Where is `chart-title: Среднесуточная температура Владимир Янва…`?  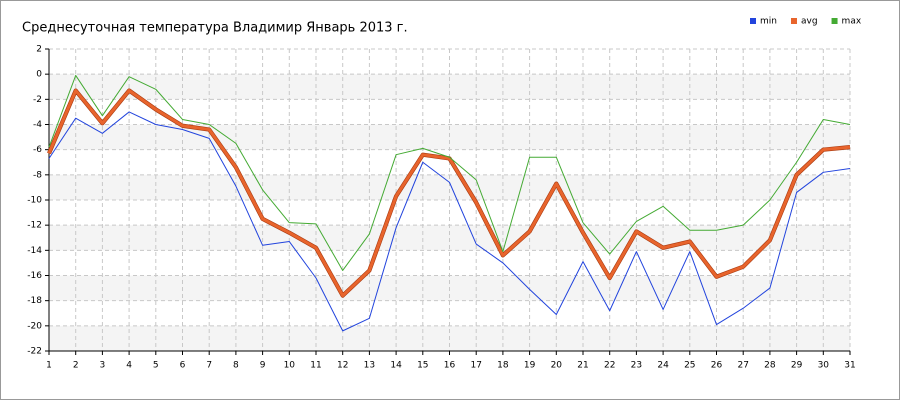
chart-title: Среднесуточная температура Владимир Янва… is located at coordinates (215, 28).